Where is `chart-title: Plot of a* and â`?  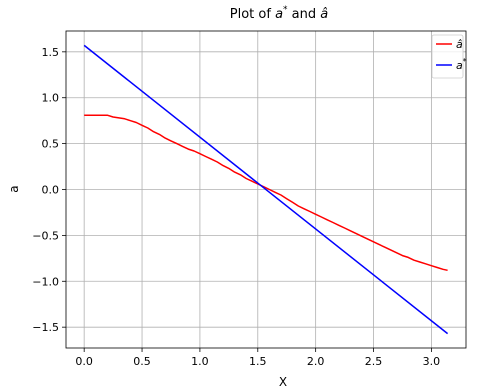 chart-title: Plot of a* and â is located at coordinates (279, 13).